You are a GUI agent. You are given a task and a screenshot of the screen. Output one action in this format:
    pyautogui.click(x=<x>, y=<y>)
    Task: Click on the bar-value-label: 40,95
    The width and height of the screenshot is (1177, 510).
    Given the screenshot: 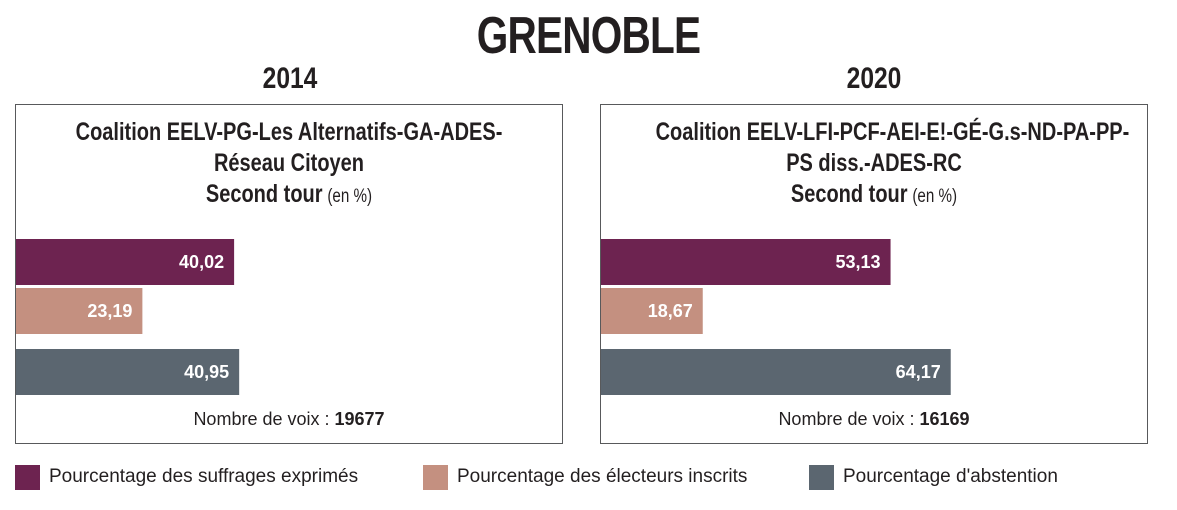 What is the action you would take?
    pyautogui.click(x=206, y=372)
    